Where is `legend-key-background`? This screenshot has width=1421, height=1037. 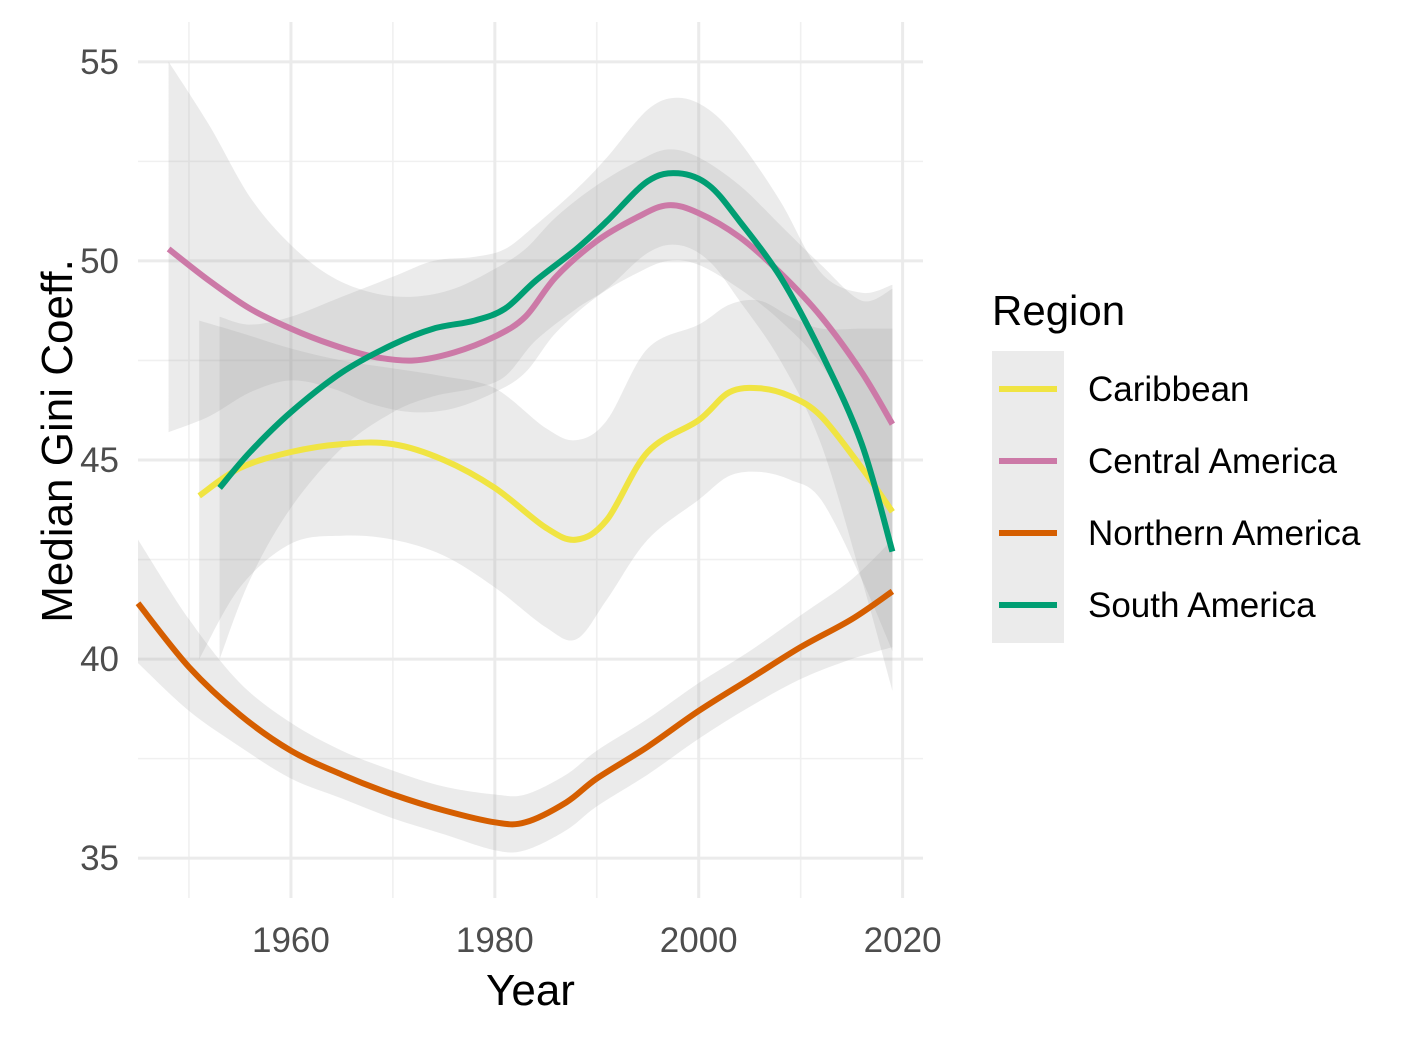
legend-key-background is located at coordinates (1028, 497).